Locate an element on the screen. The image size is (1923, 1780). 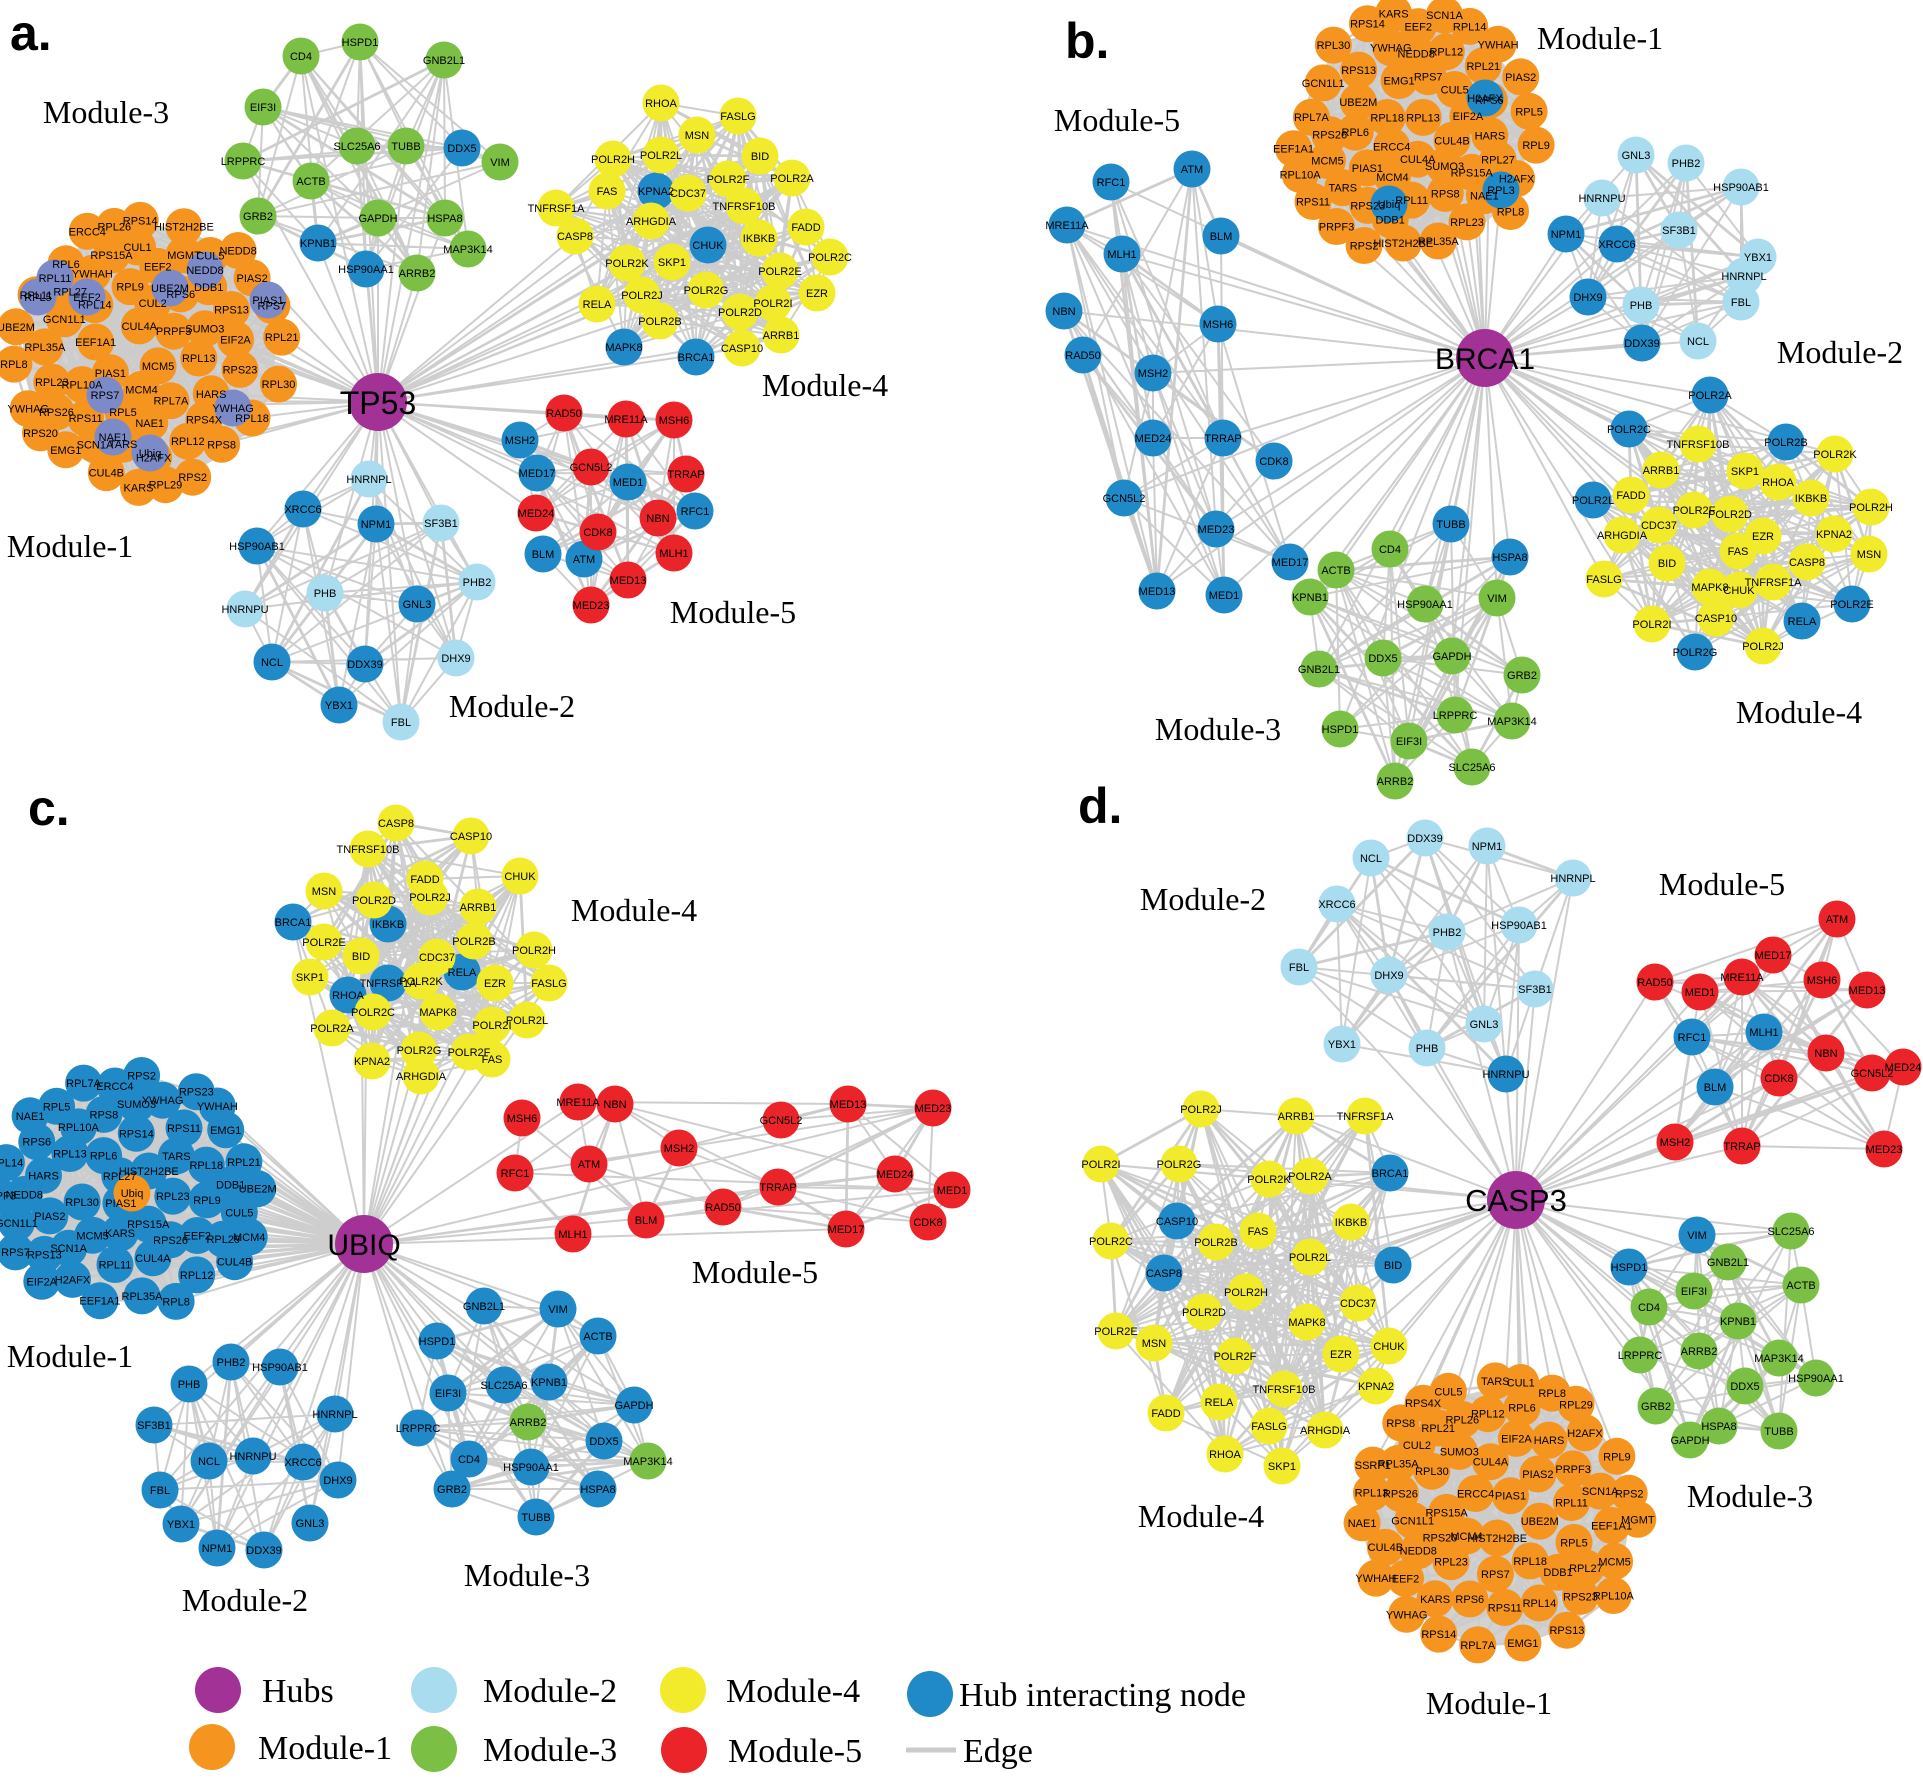
svg-text: HIST2H2BE is located at coordinates (1497, 1539).